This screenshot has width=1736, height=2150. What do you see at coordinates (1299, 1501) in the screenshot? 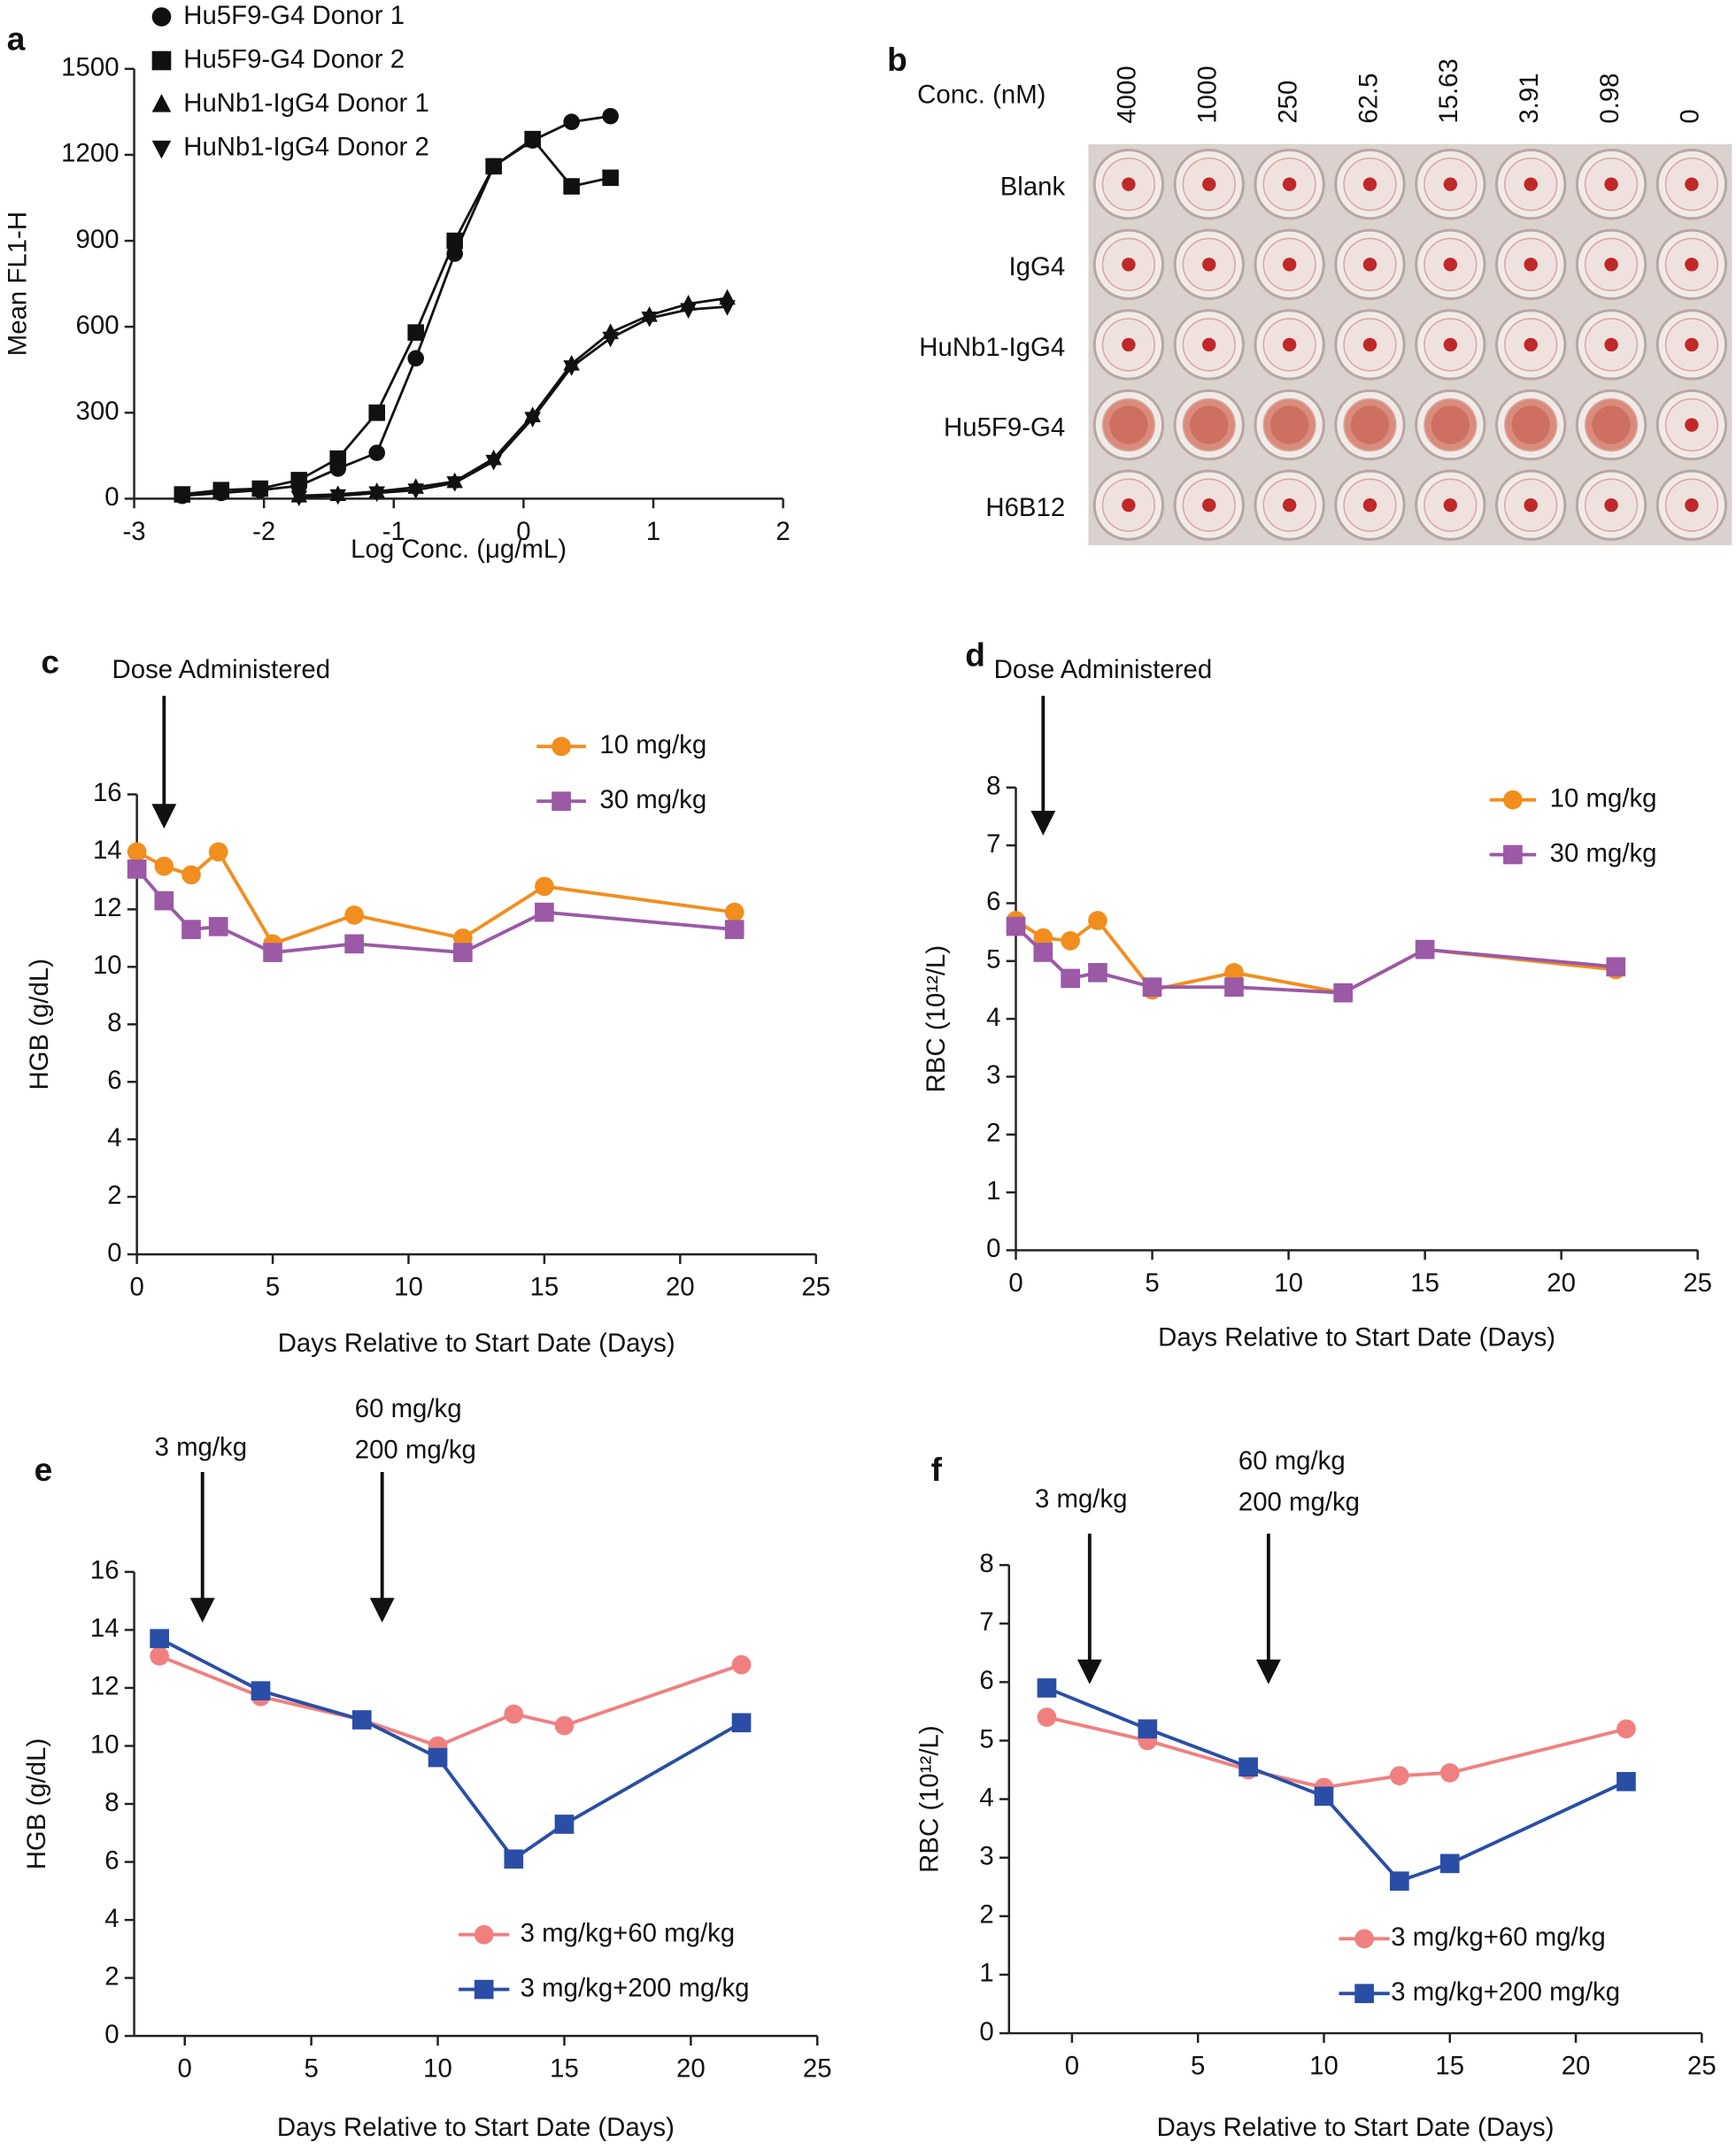
I see `annotation: 200 mg/kg` at bounding box center [1299, 1501].